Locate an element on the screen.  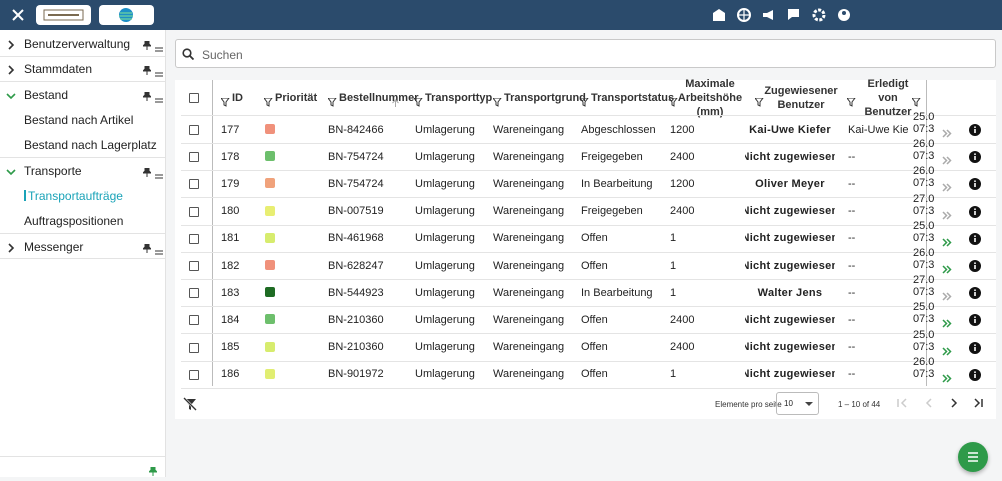
sidebar-item: Benutzerverwaltung is located at coordinates (82, 43).